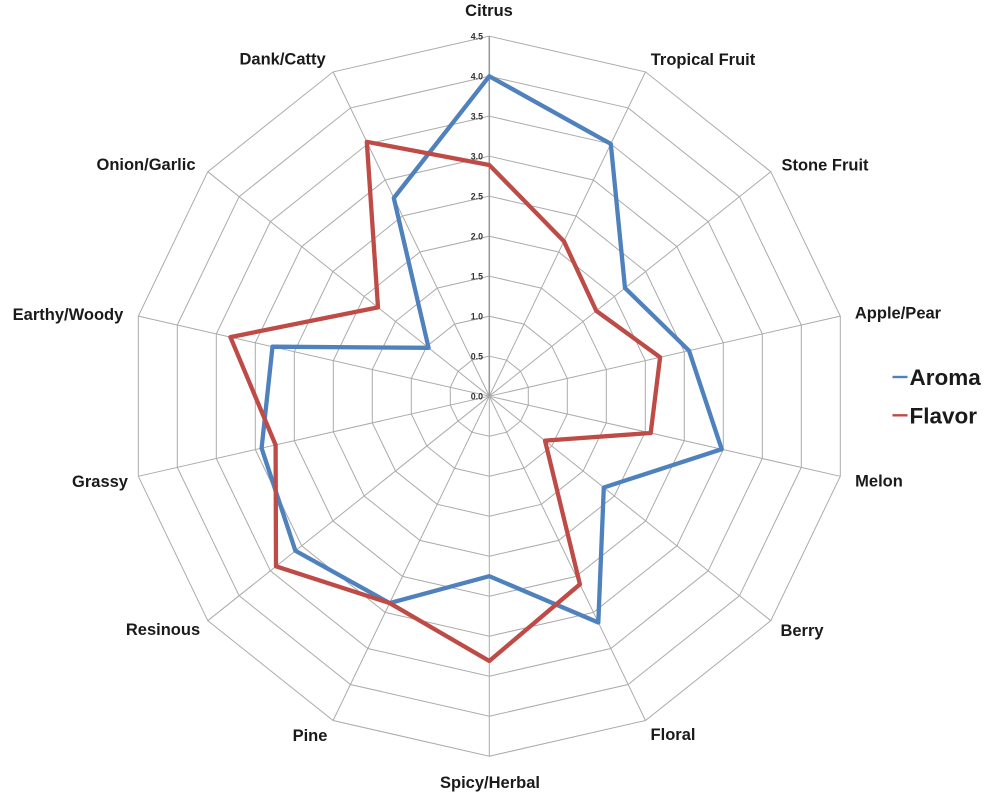  I want to click on svg-text: Pine, so click(310, 736).